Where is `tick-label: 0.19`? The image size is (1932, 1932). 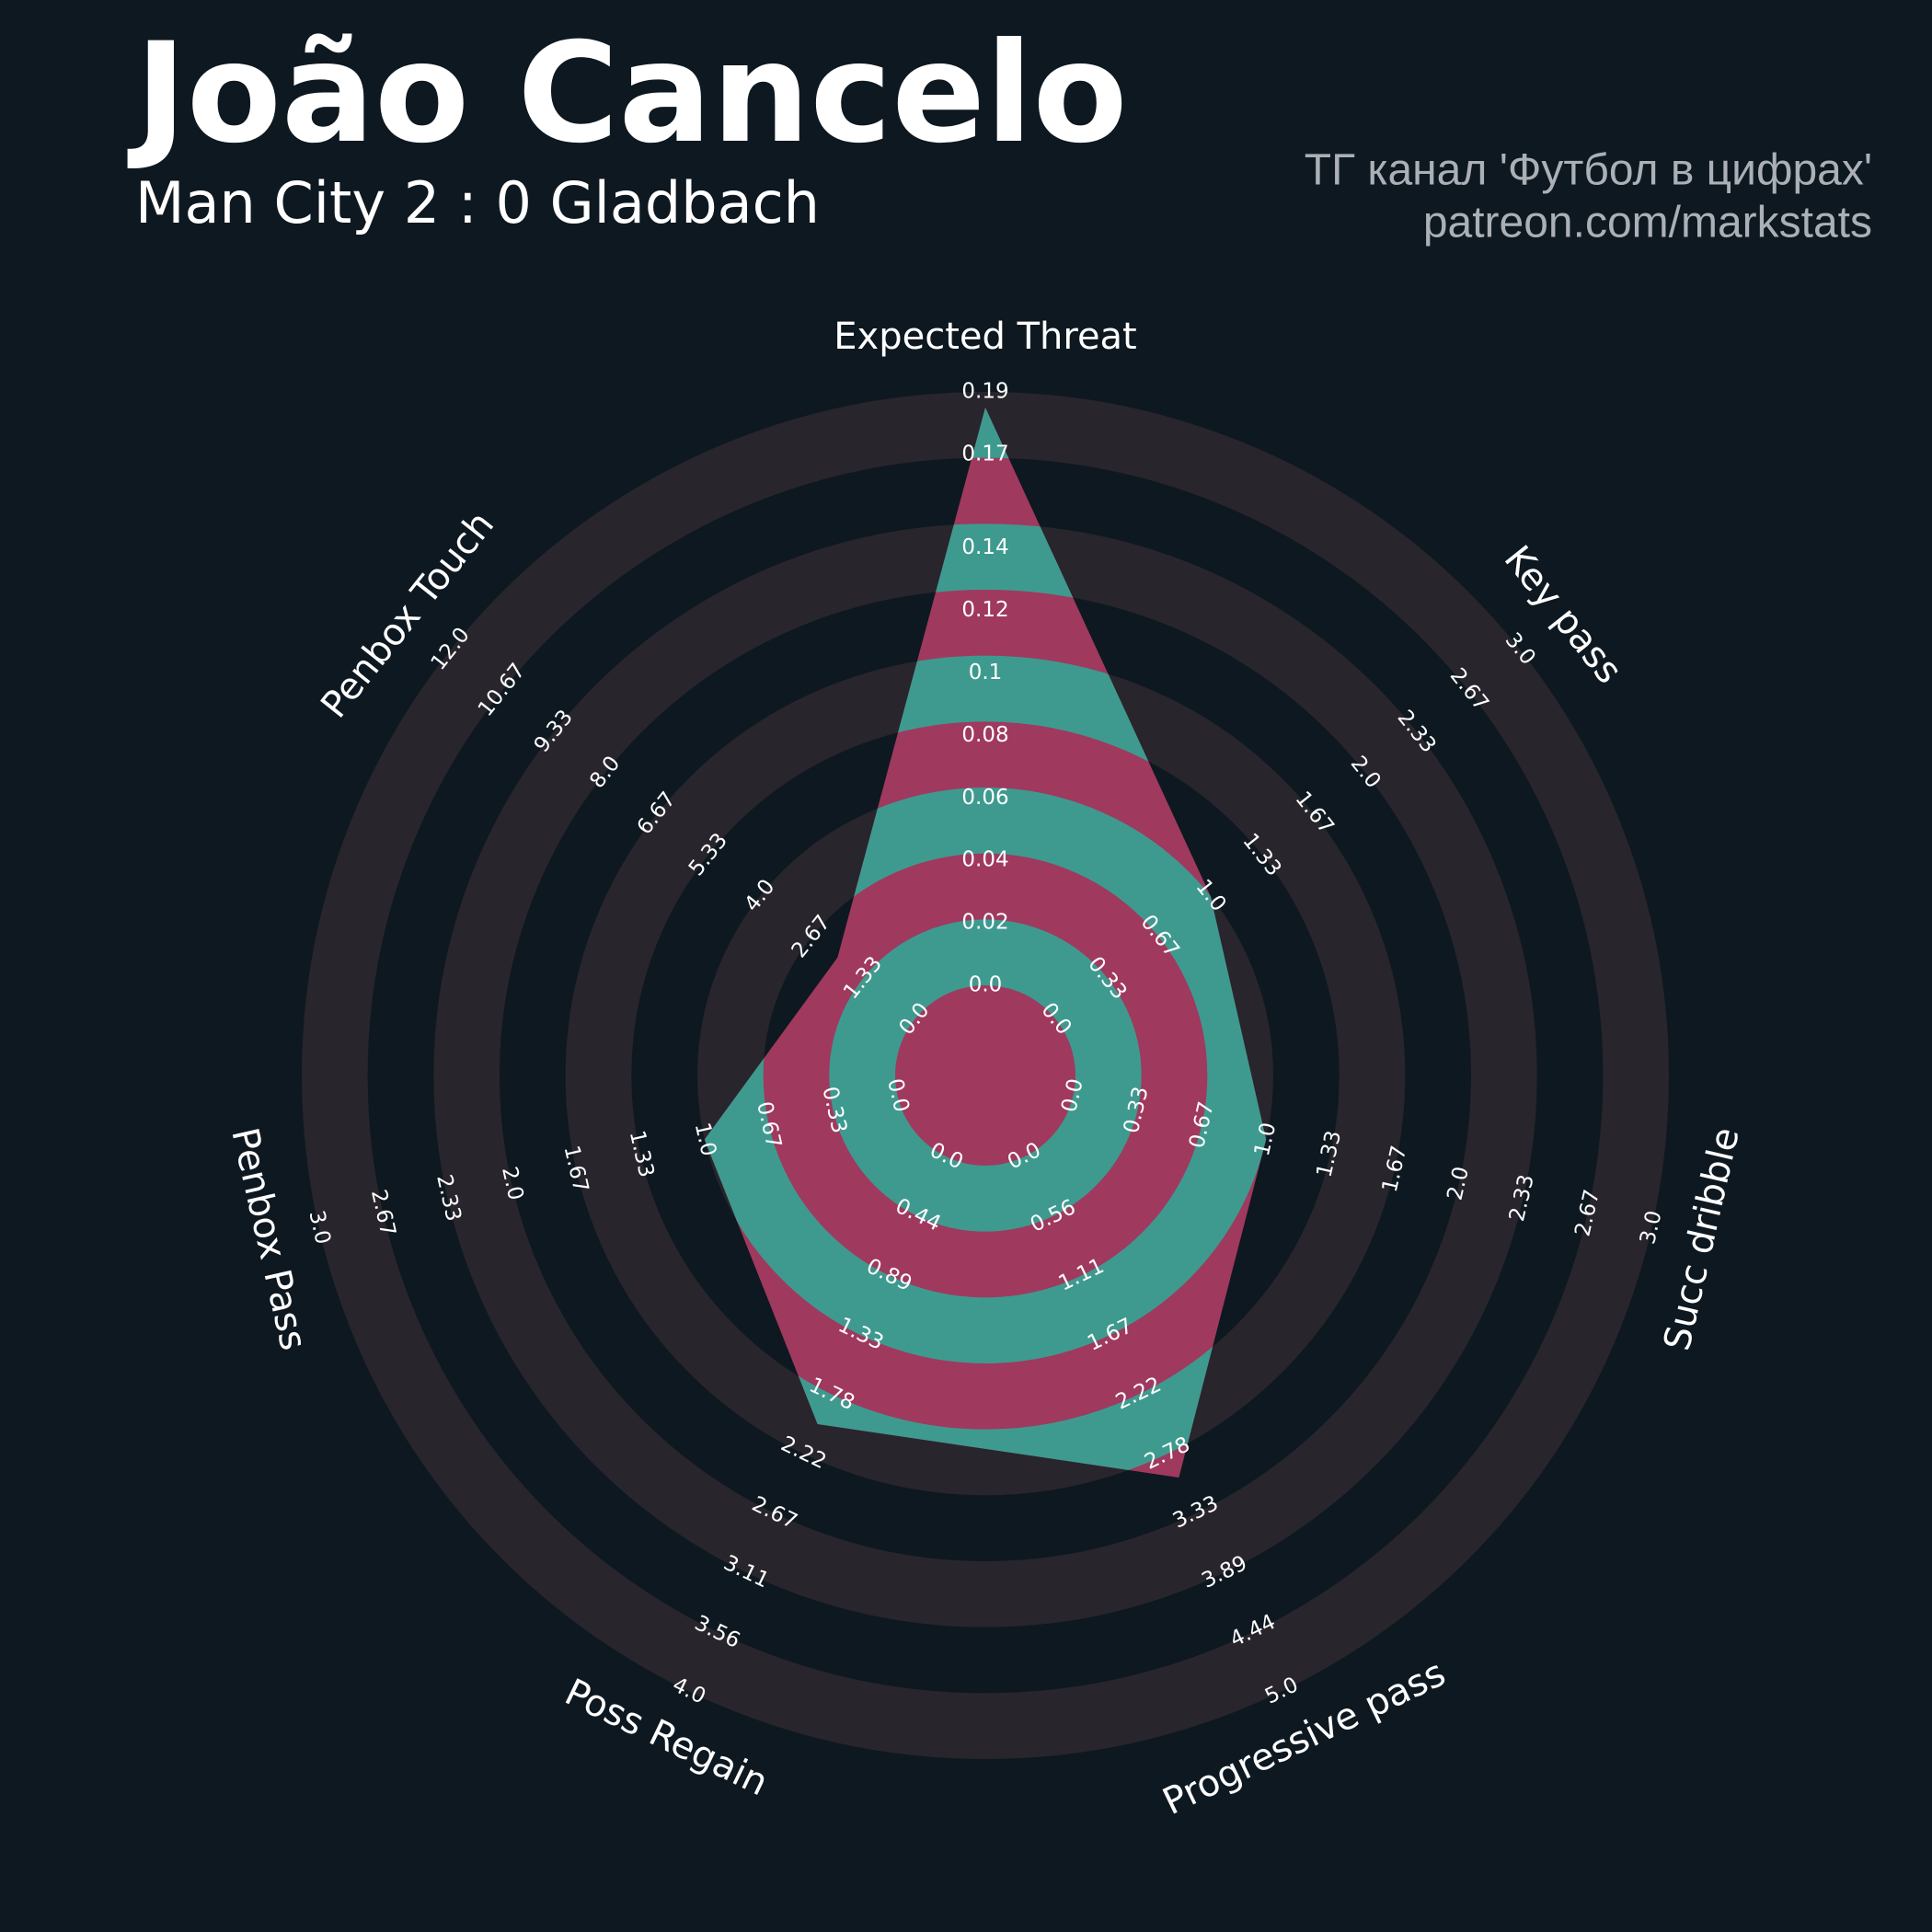
tick-label: 0.19 is located at coordinates (984, 392).